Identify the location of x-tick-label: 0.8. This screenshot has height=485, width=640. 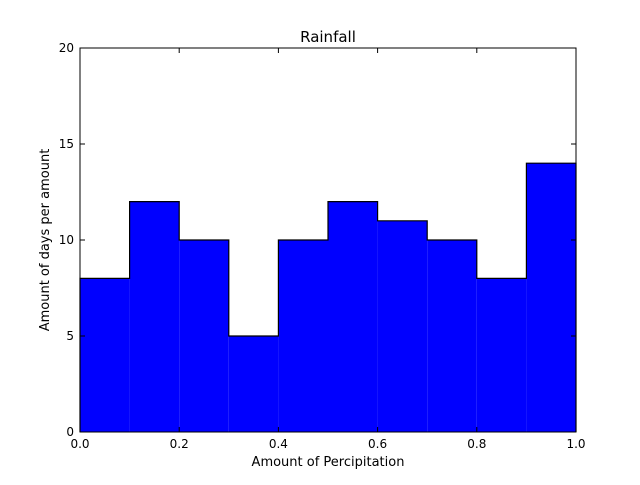
(476, 444).